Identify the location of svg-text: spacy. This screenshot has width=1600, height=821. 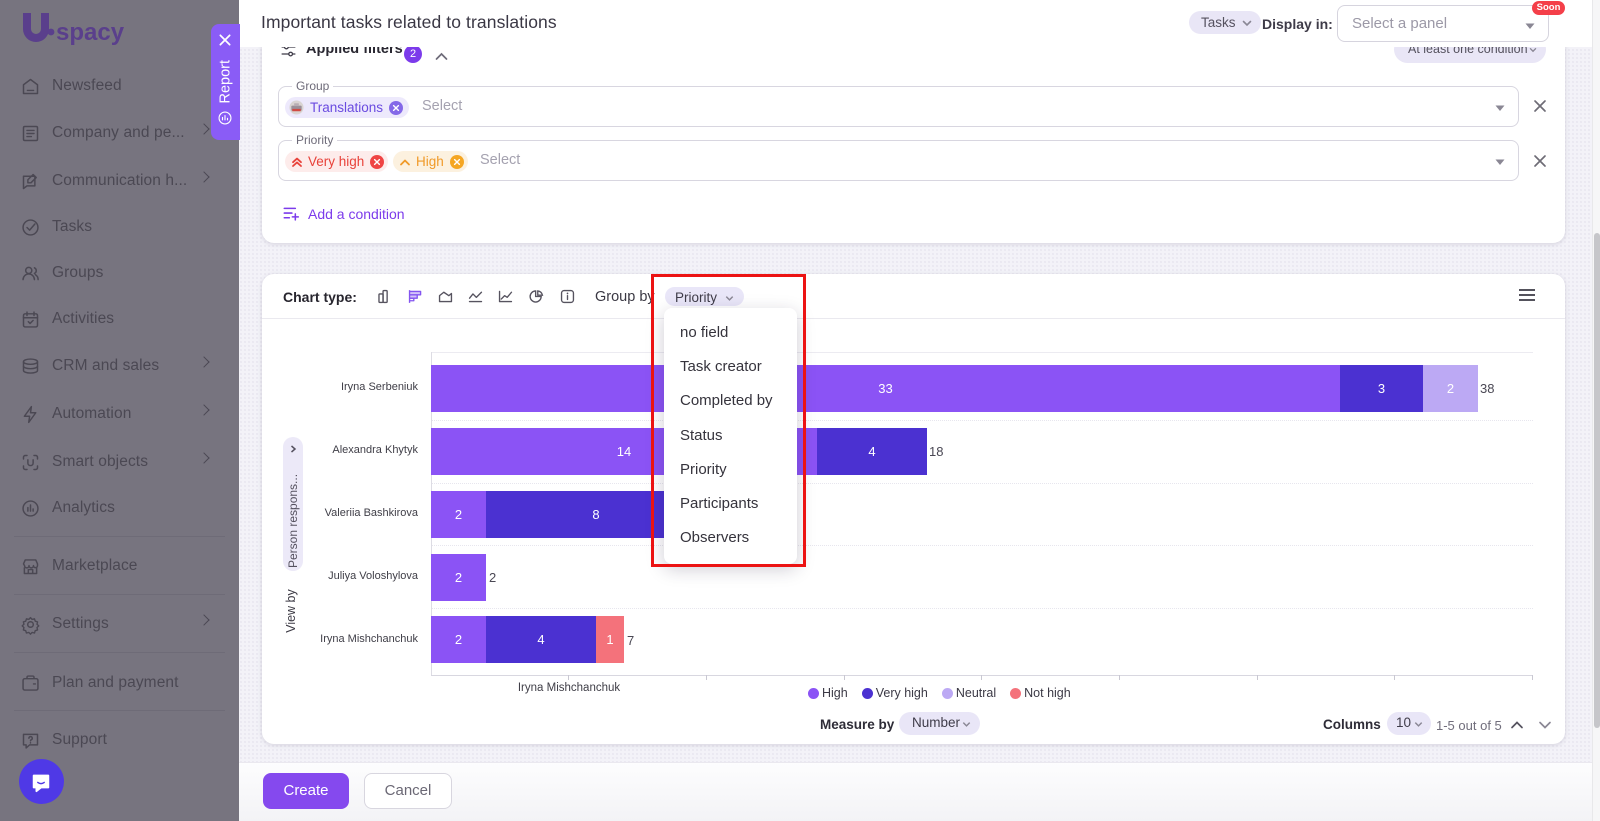
(90, 32).